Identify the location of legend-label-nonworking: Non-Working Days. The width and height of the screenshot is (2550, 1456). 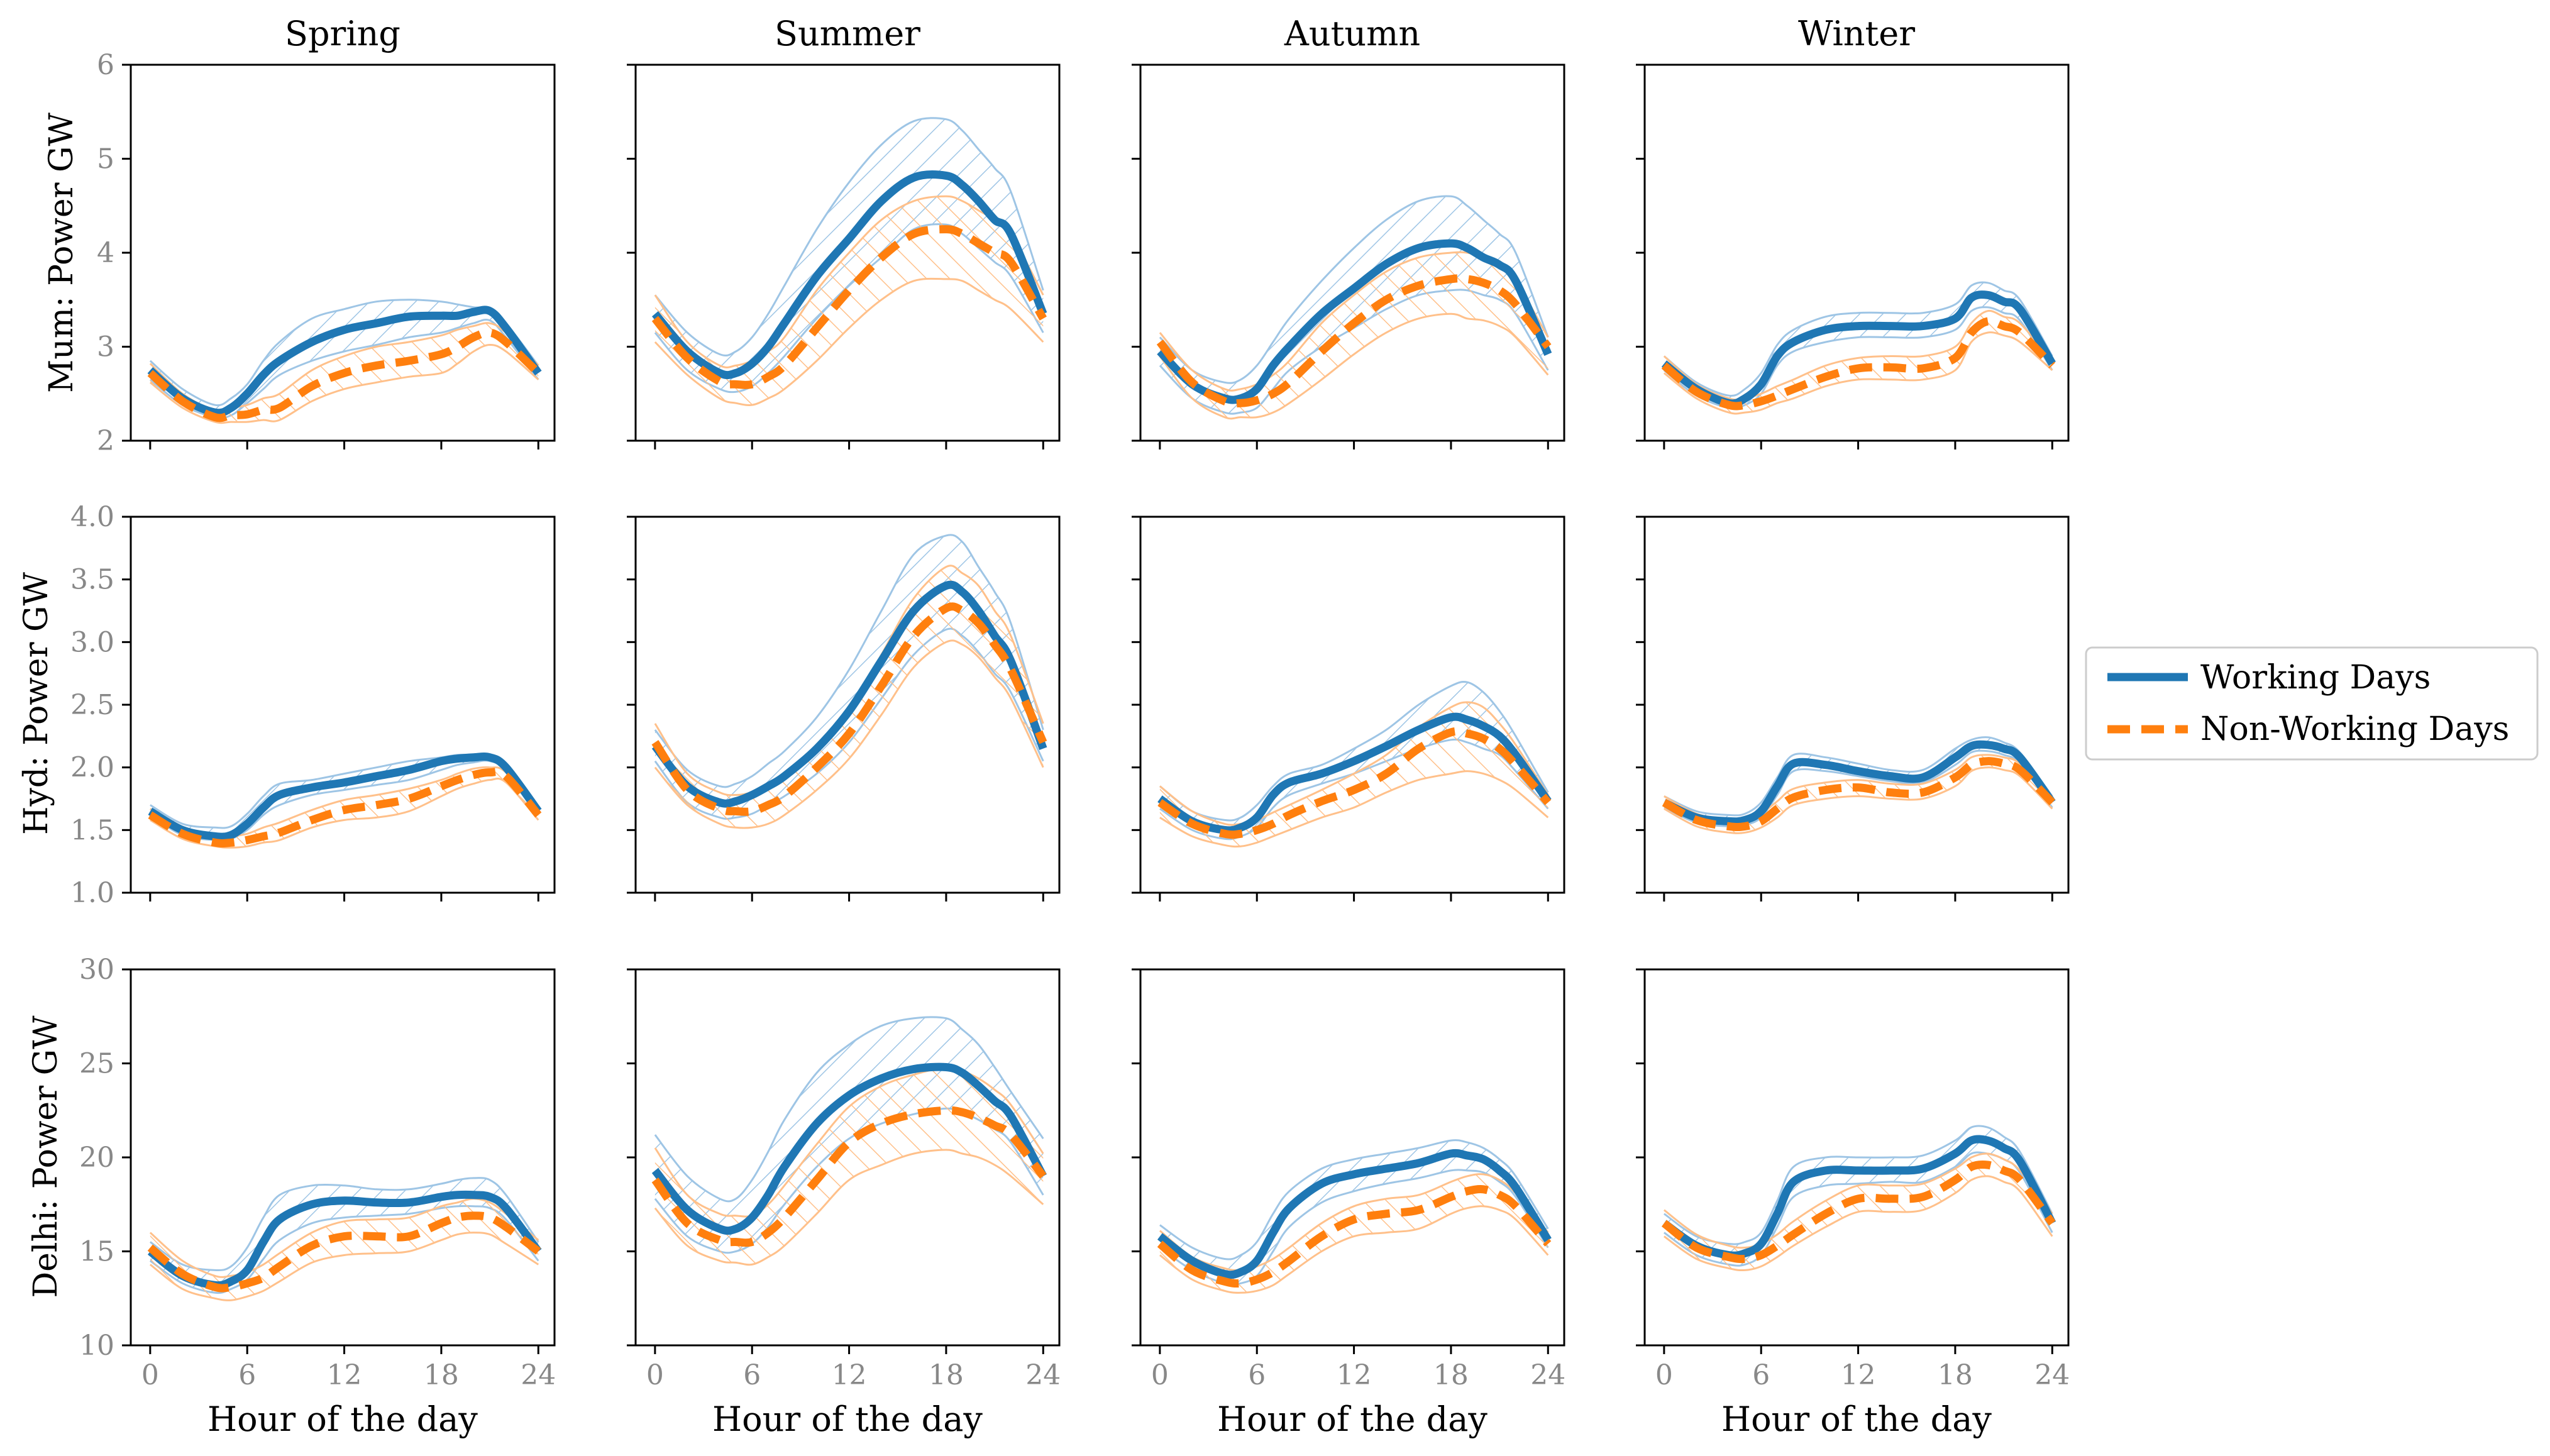
(2354, 729).